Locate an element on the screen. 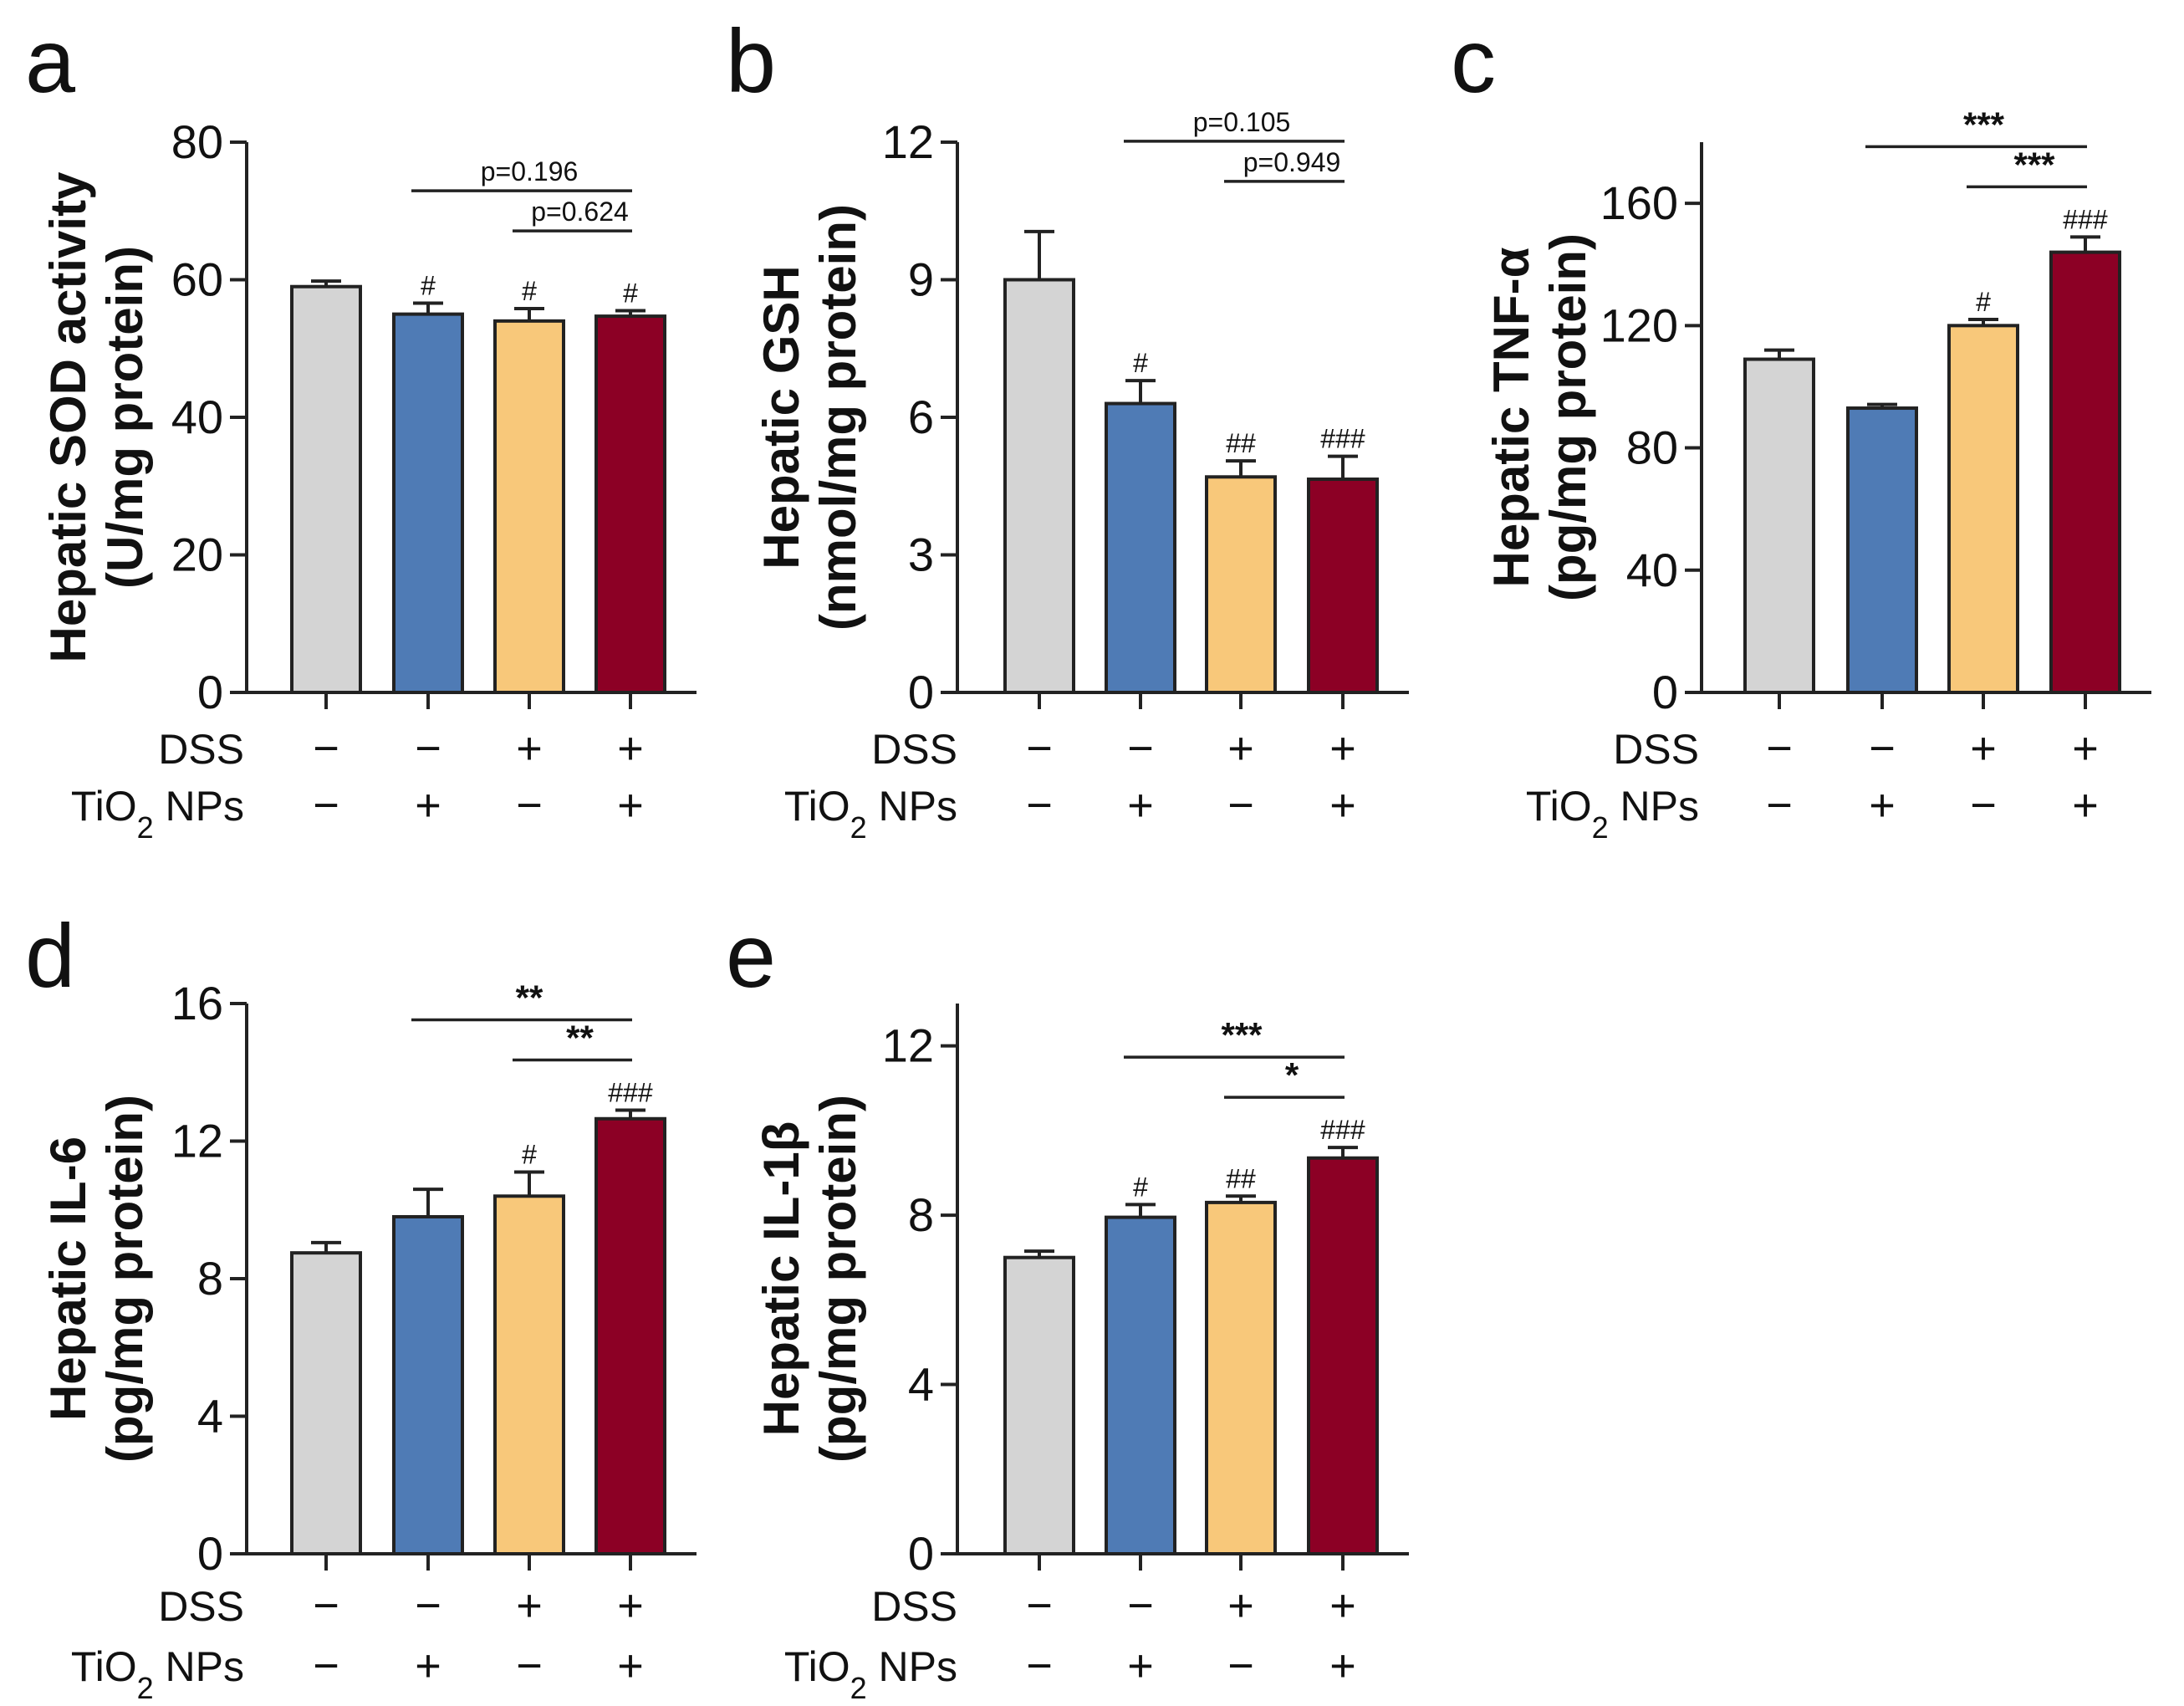 This screenshot has width=2184, height=1706. comparison-label: p=0.105 is located at coordinates (1242, 122).